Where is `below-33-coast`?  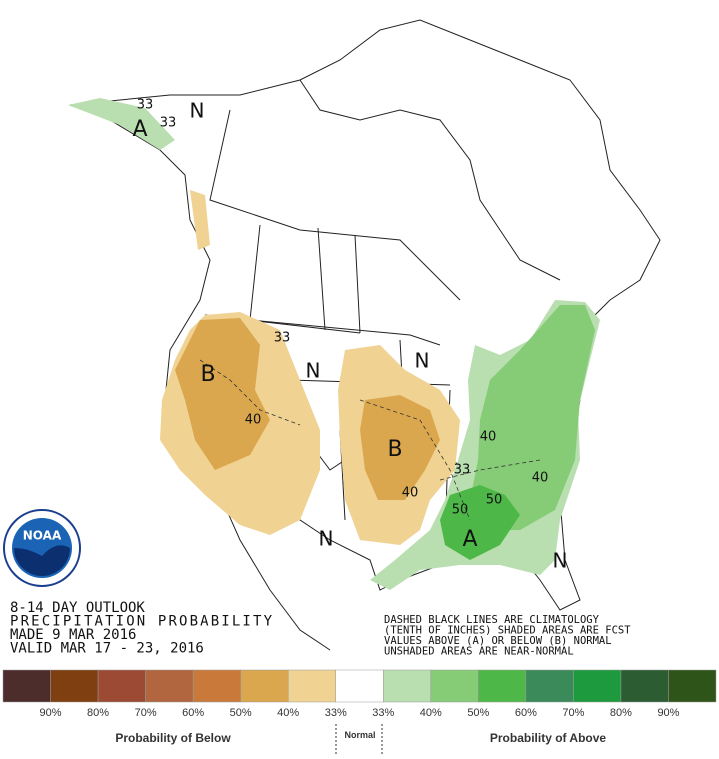 below-33-coast is located at coordinates (200, 220).